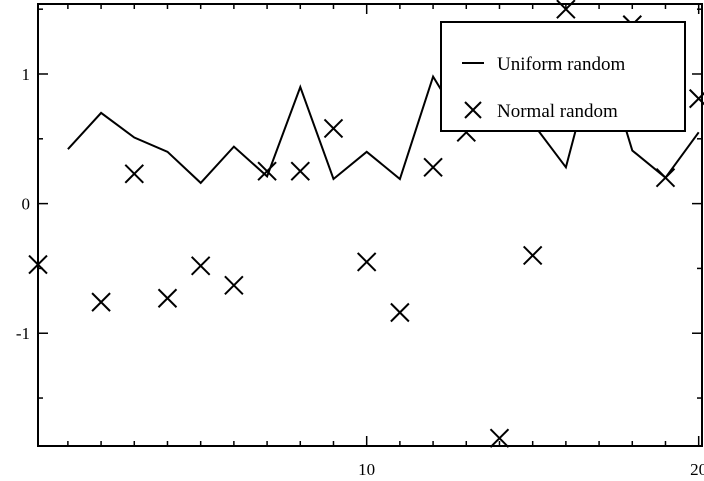 The height and width of the screenshot is (481, 704). I want to click on legend-label-uniform: Uniform random, so click(561, 64).